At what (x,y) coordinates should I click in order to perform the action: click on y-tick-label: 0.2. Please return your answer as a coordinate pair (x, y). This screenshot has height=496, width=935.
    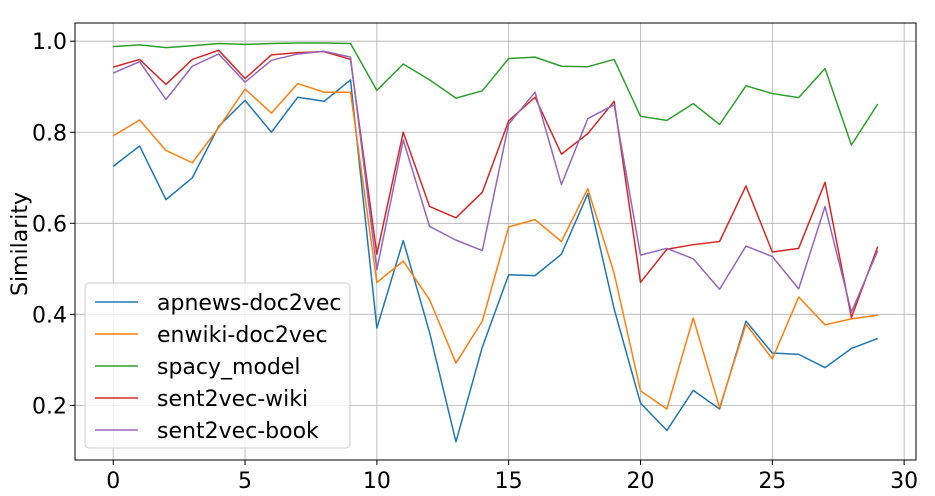
    Looking at the image, I should click on (49, 406).